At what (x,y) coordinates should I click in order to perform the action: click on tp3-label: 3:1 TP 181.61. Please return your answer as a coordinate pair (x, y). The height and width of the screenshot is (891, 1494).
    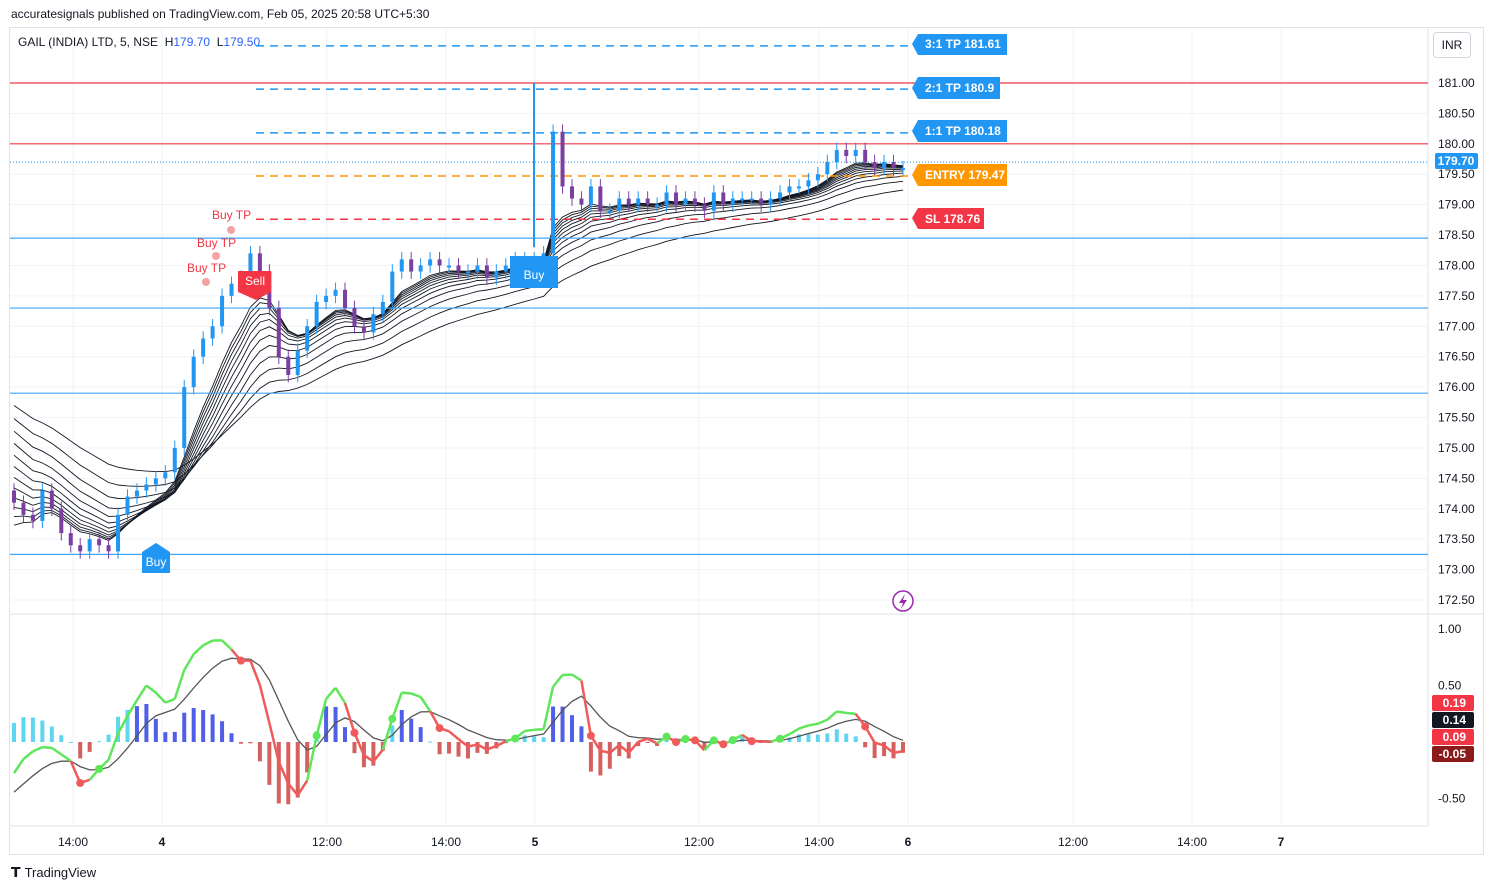
    Looking at the image, I should click on (963, 44).